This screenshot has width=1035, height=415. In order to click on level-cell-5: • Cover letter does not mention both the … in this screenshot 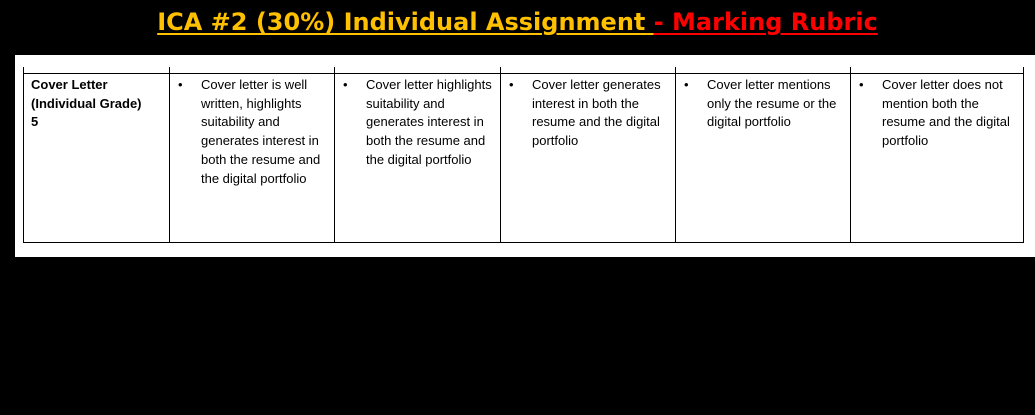, I will do `click(937, 158)`.